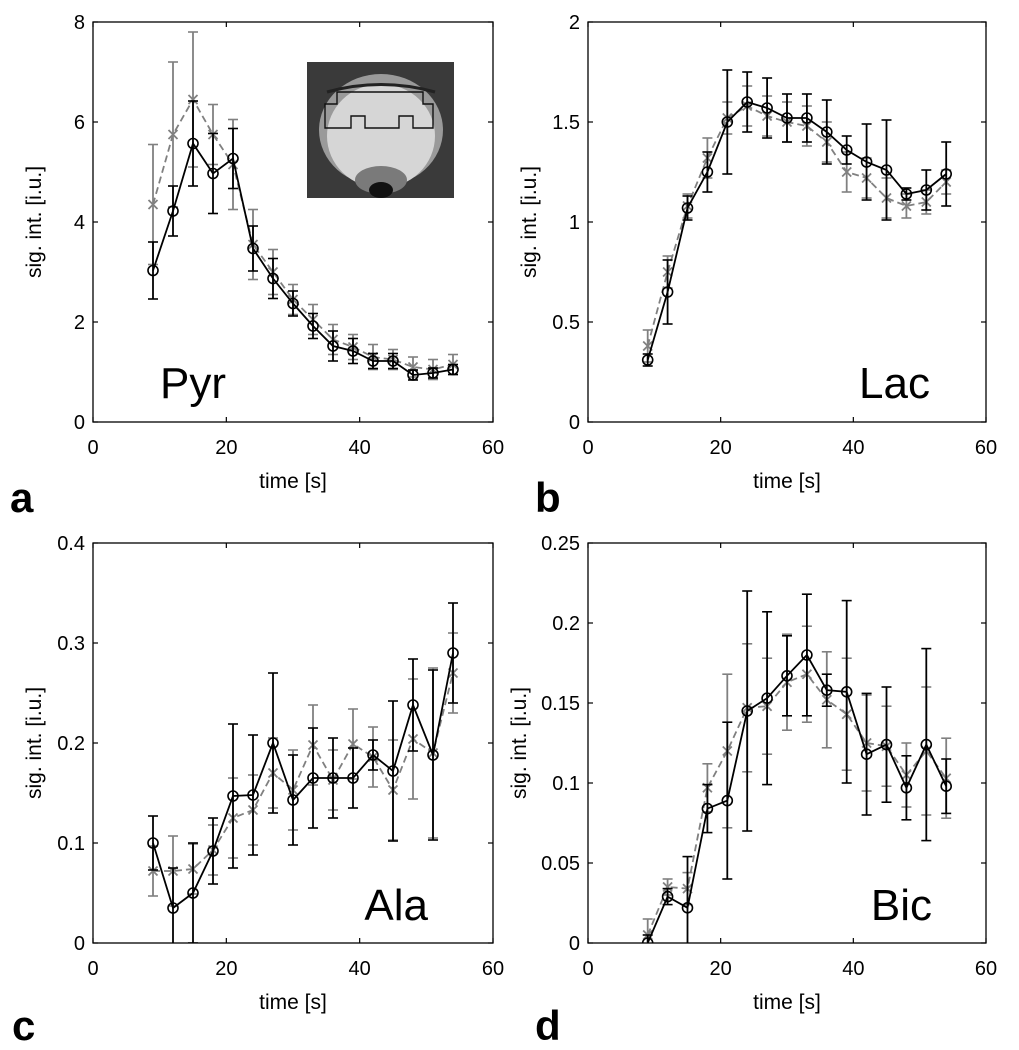 This screenshot has height=1050, width=1019. I want to click on inset-brain-image, so click(380, 130).